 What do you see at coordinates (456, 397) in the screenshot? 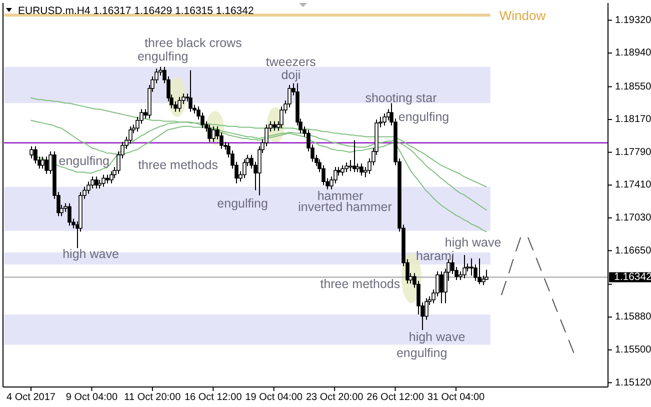
I see `x-tick-label: 31 Oct 04:00` at bounding box center [456, 397].